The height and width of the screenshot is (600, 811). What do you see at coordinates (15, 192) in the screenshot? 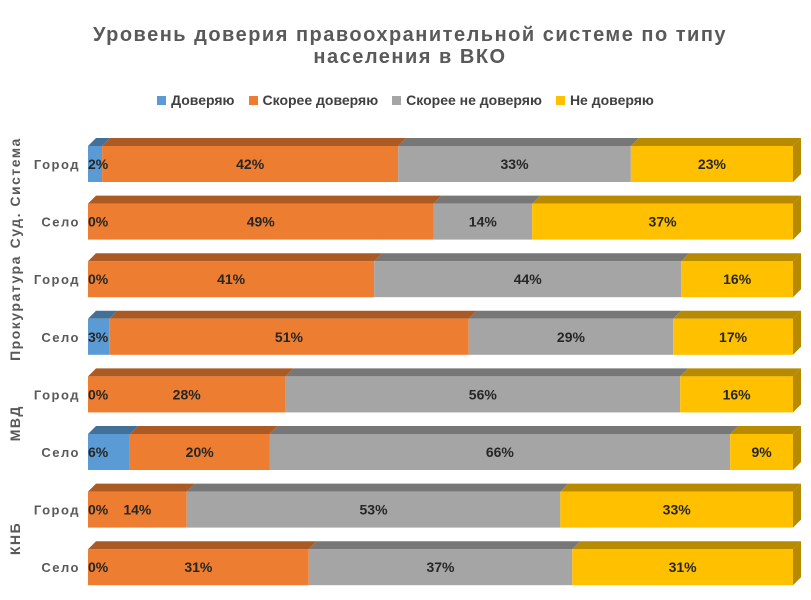
I see `group-label: Суд. Система` at bounding box center [15, 192].